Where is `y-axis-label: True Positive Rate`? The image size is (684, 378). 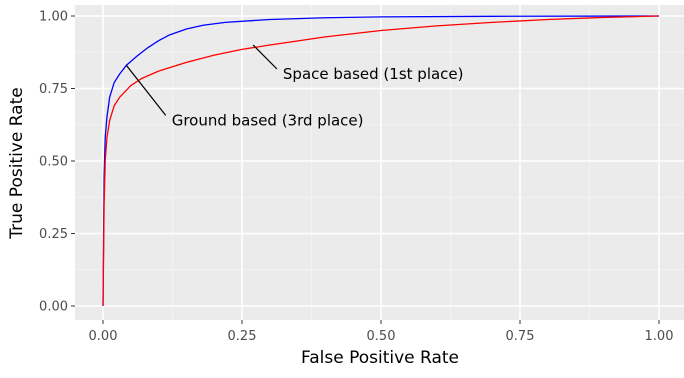
y-axis-label: True Positive Rate is located at coordinates (17, 163).